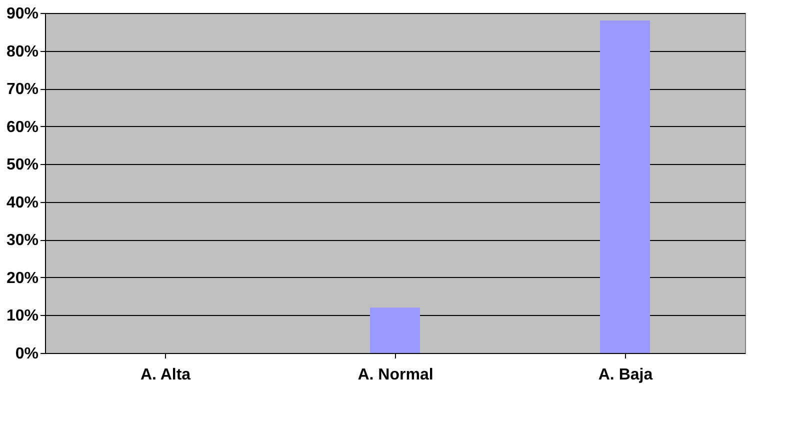 The height and width of the screenshot is (430, 810). What do you see at coordinates (22, 278) in the screenshot?
I see `y-tick-label: 20%` at bounding box center [22, 278].